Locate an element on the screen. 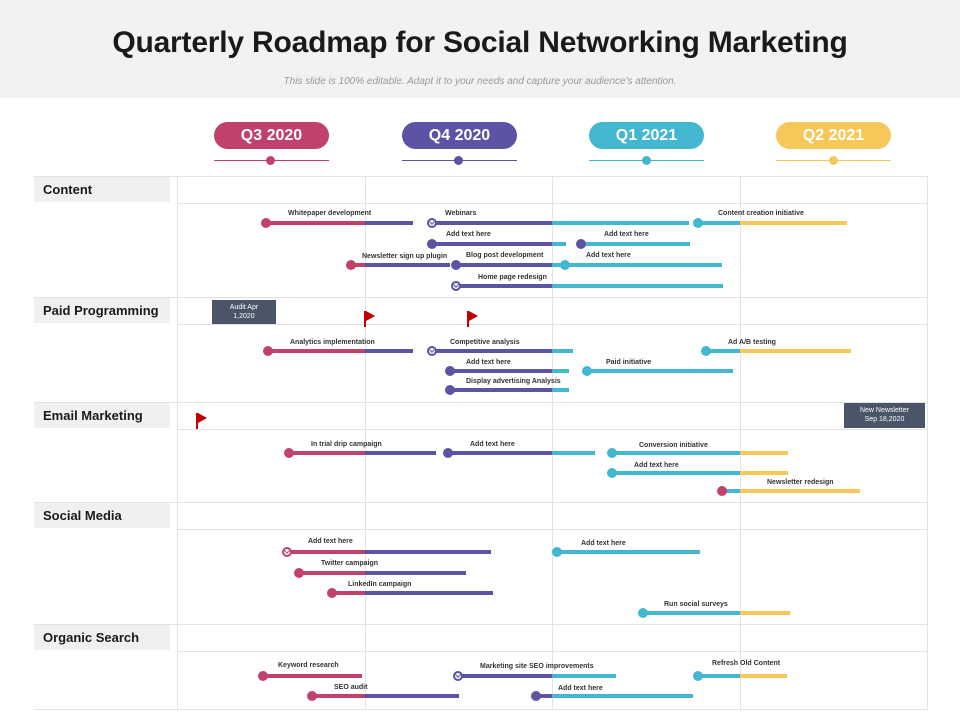  task-label: Analytics implementation is located at coordinates (332, 342).